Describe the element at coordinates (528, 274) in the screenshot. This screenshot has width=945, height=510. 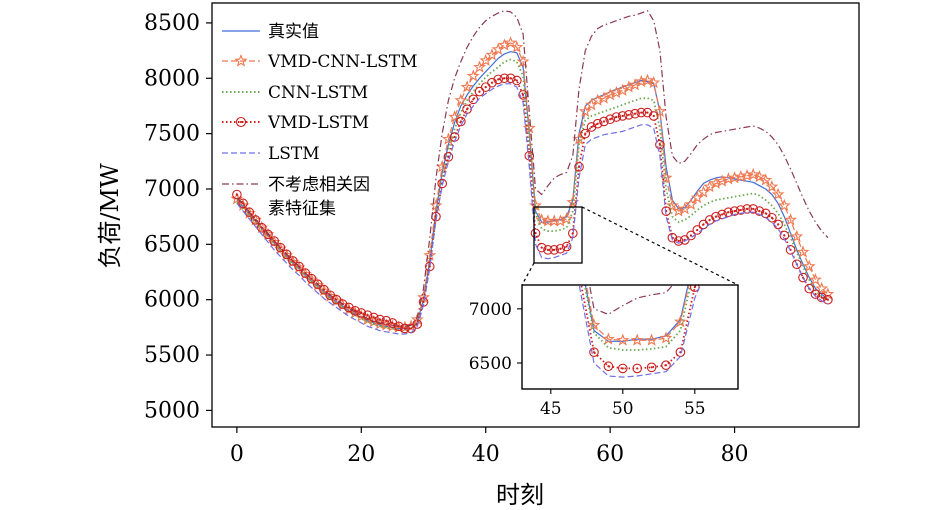
I see `zoom-connector-left` at that location.